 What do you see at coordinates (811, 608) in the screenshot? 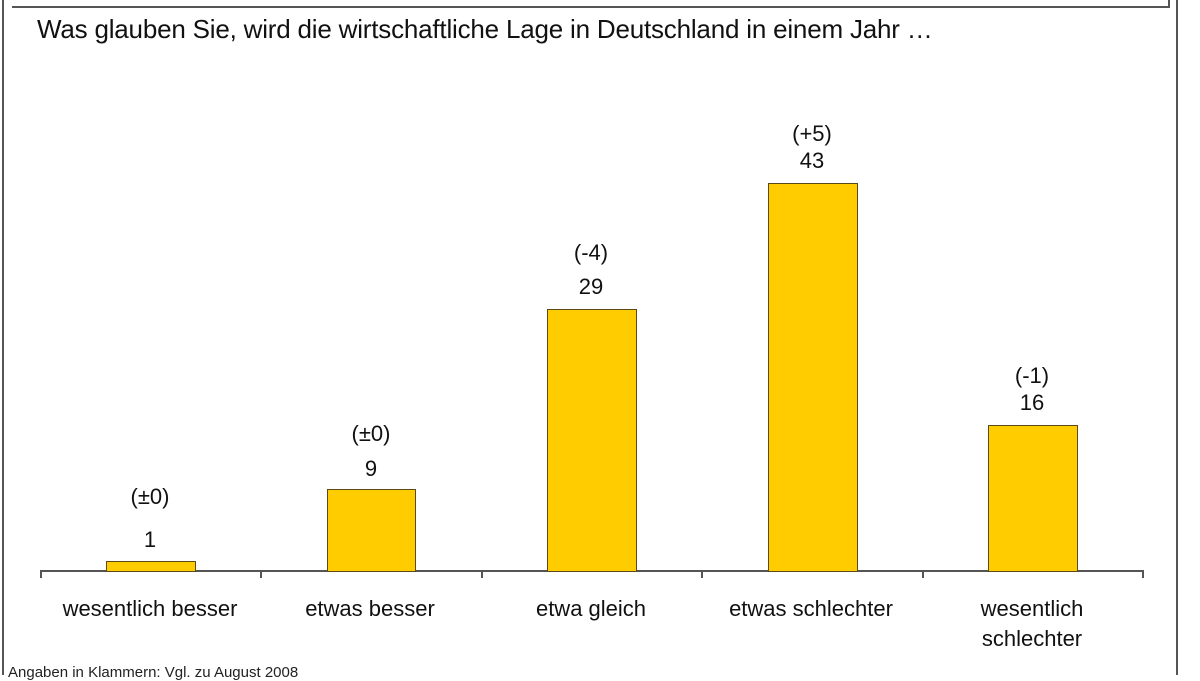
I see `category-label: etwas schlechter` at bounding box center [811, 608].